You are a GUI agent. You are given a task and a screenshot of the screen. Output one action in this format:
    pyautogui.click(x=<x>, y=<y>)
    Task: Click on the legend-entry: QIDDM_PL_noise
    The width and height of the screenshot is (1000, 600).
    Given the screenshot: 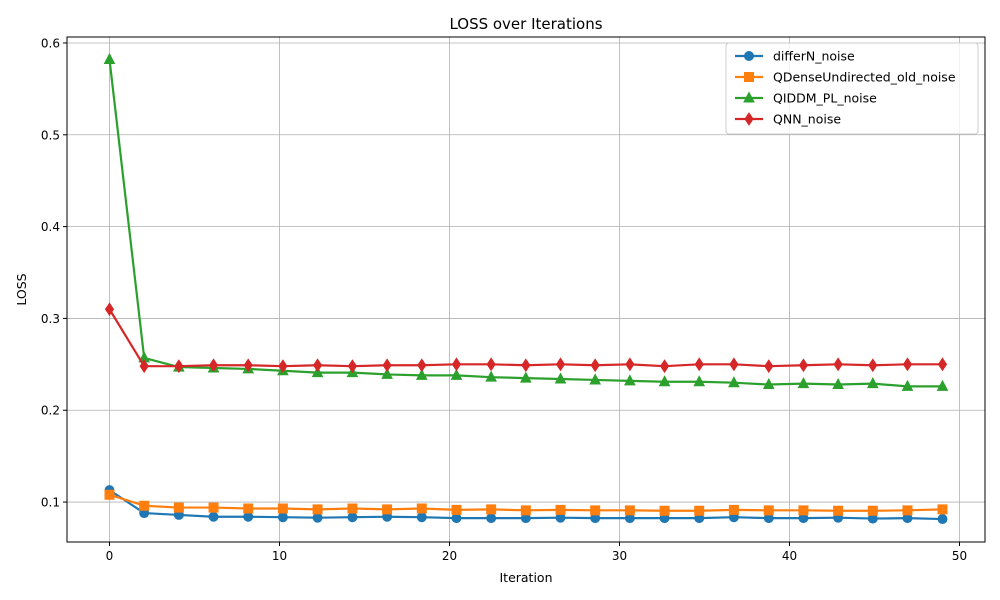 What is the action you would take?
    pyautogui.click(x=806, y=98)
    